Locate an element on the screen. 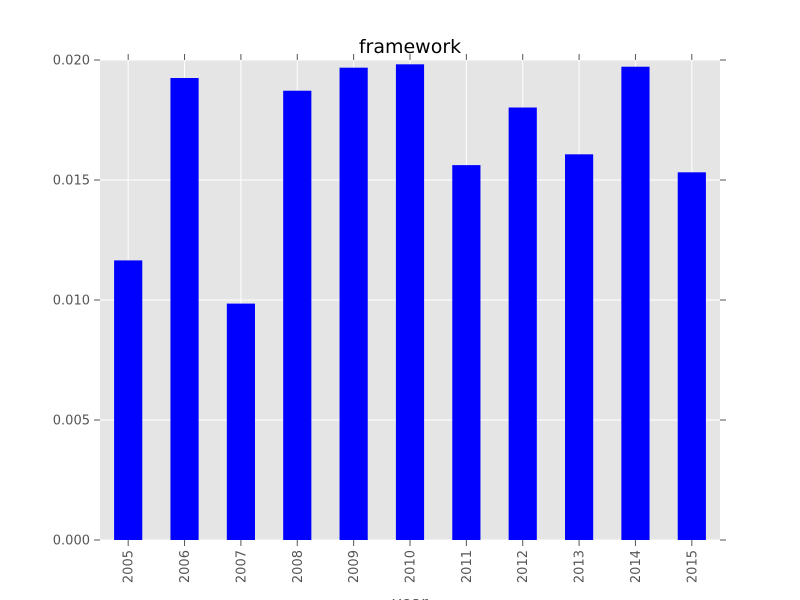  x-tick-label: 2011 is located at coordinates (467, 566).